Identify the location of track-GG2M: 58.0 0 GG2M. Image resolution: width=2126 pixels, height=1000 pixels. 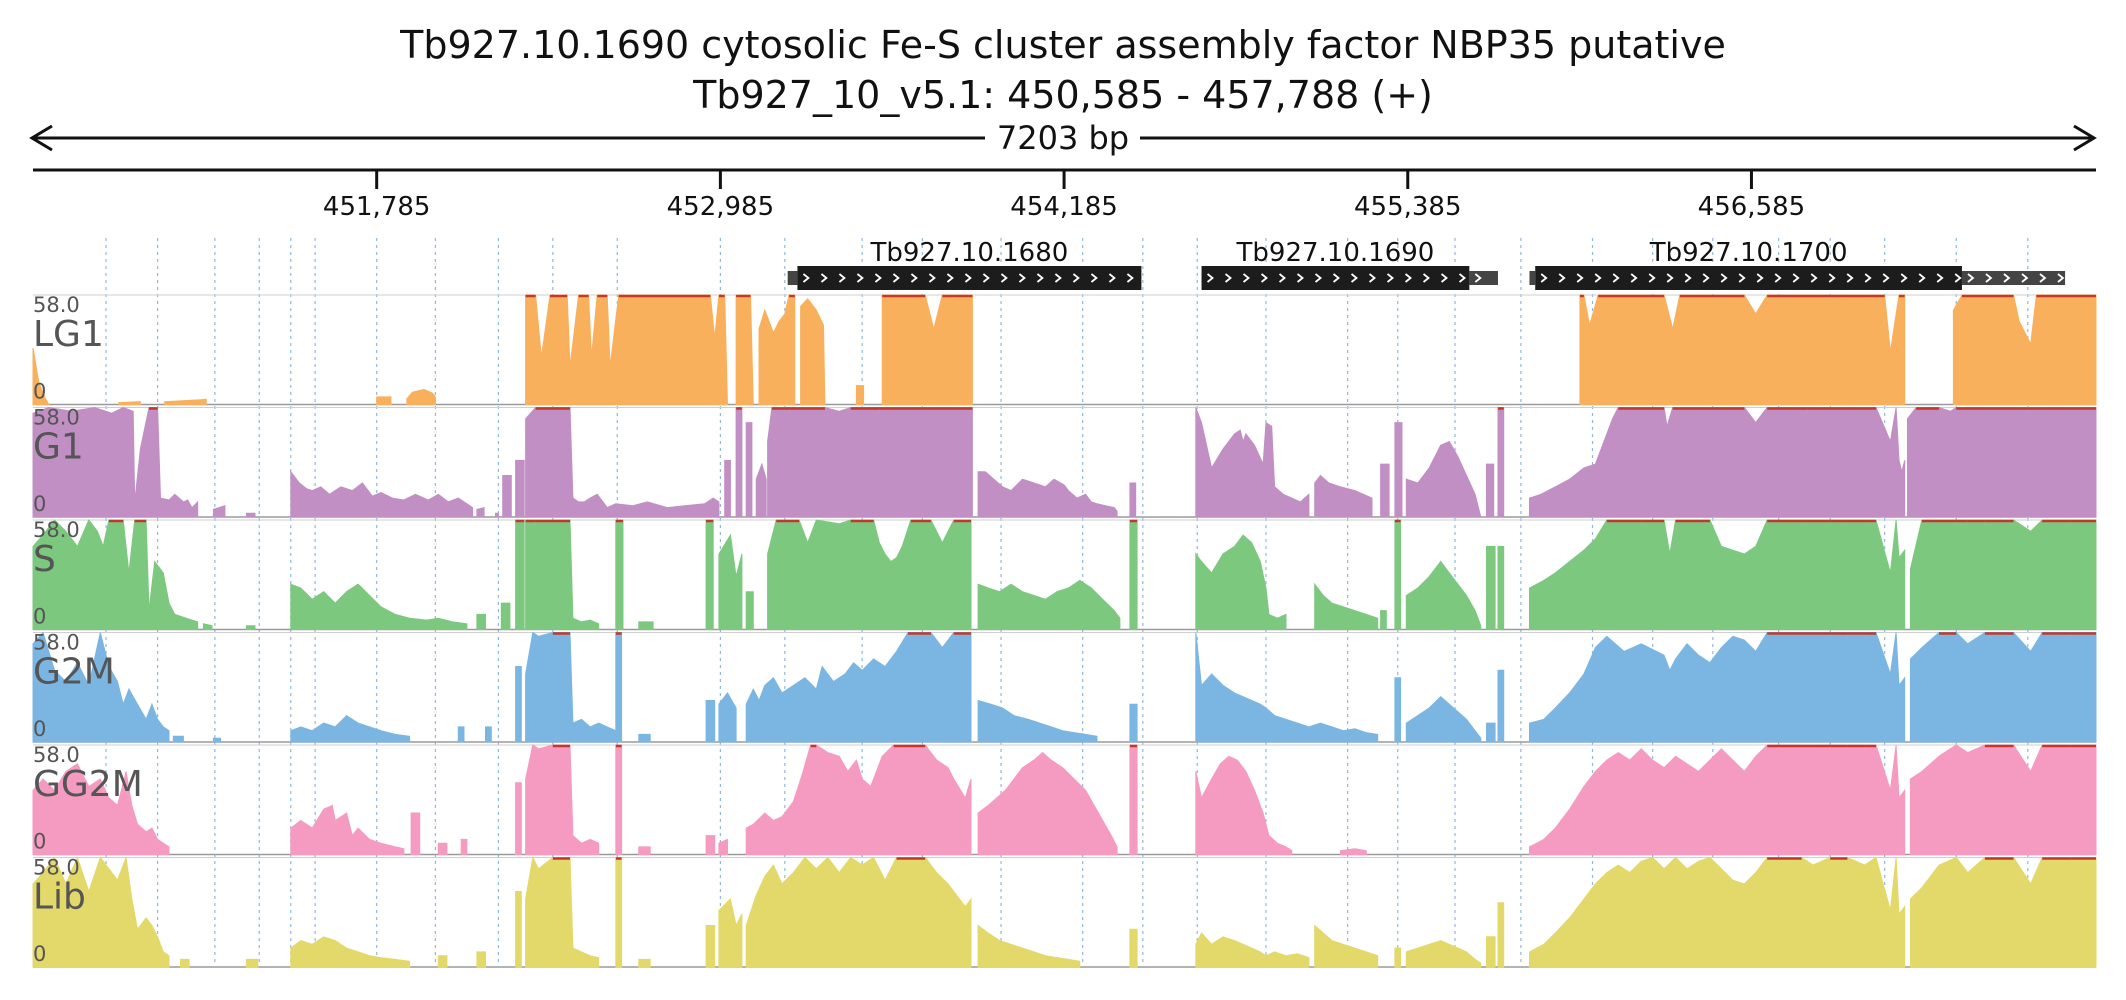
(1064, 799).